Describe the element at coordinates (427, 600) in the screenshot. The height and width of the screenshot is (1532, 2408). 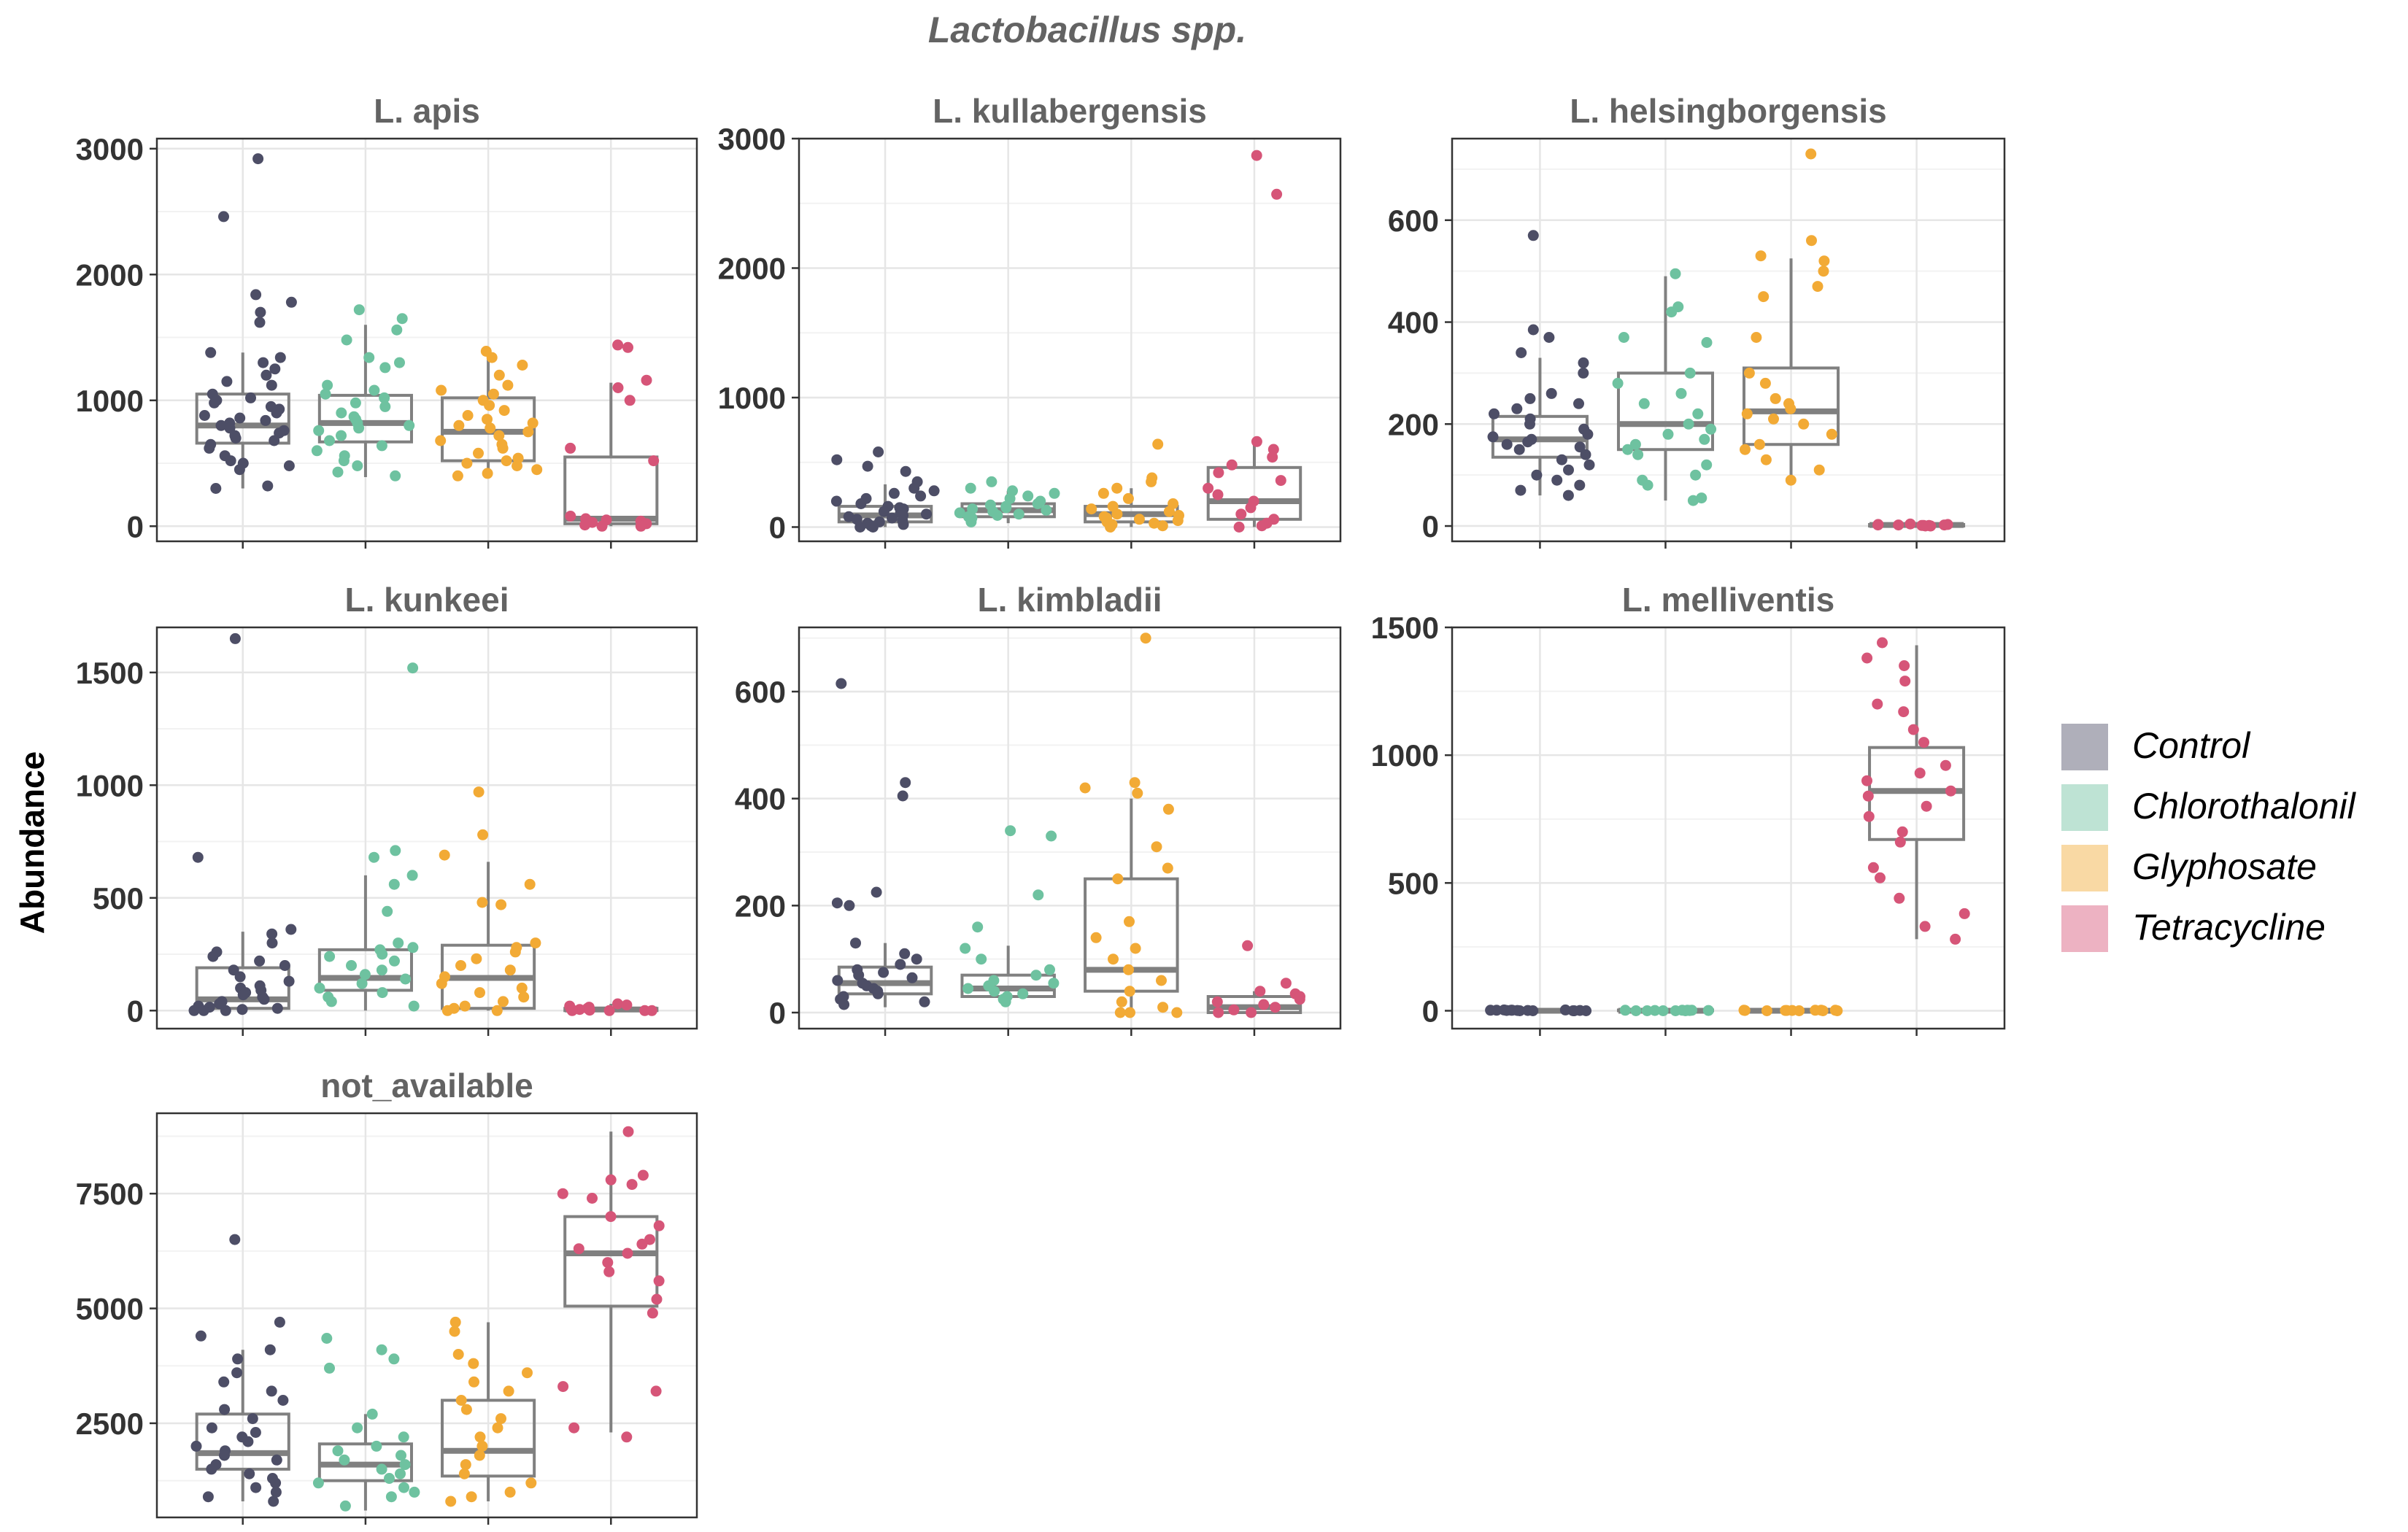
I see `panel-title: L. kunkeei` at that location.